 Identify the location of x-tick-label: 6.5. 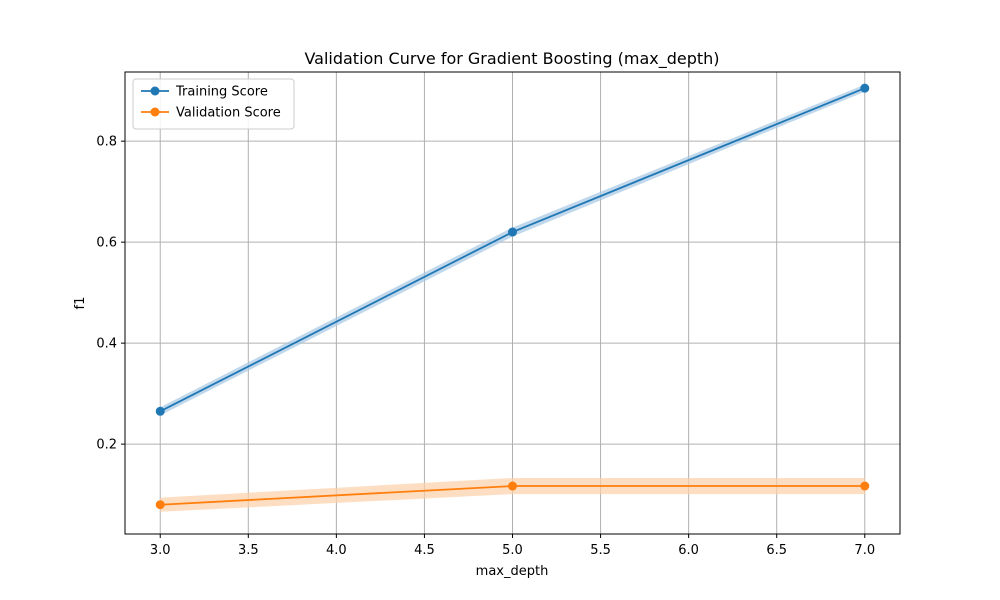
(776, 550).